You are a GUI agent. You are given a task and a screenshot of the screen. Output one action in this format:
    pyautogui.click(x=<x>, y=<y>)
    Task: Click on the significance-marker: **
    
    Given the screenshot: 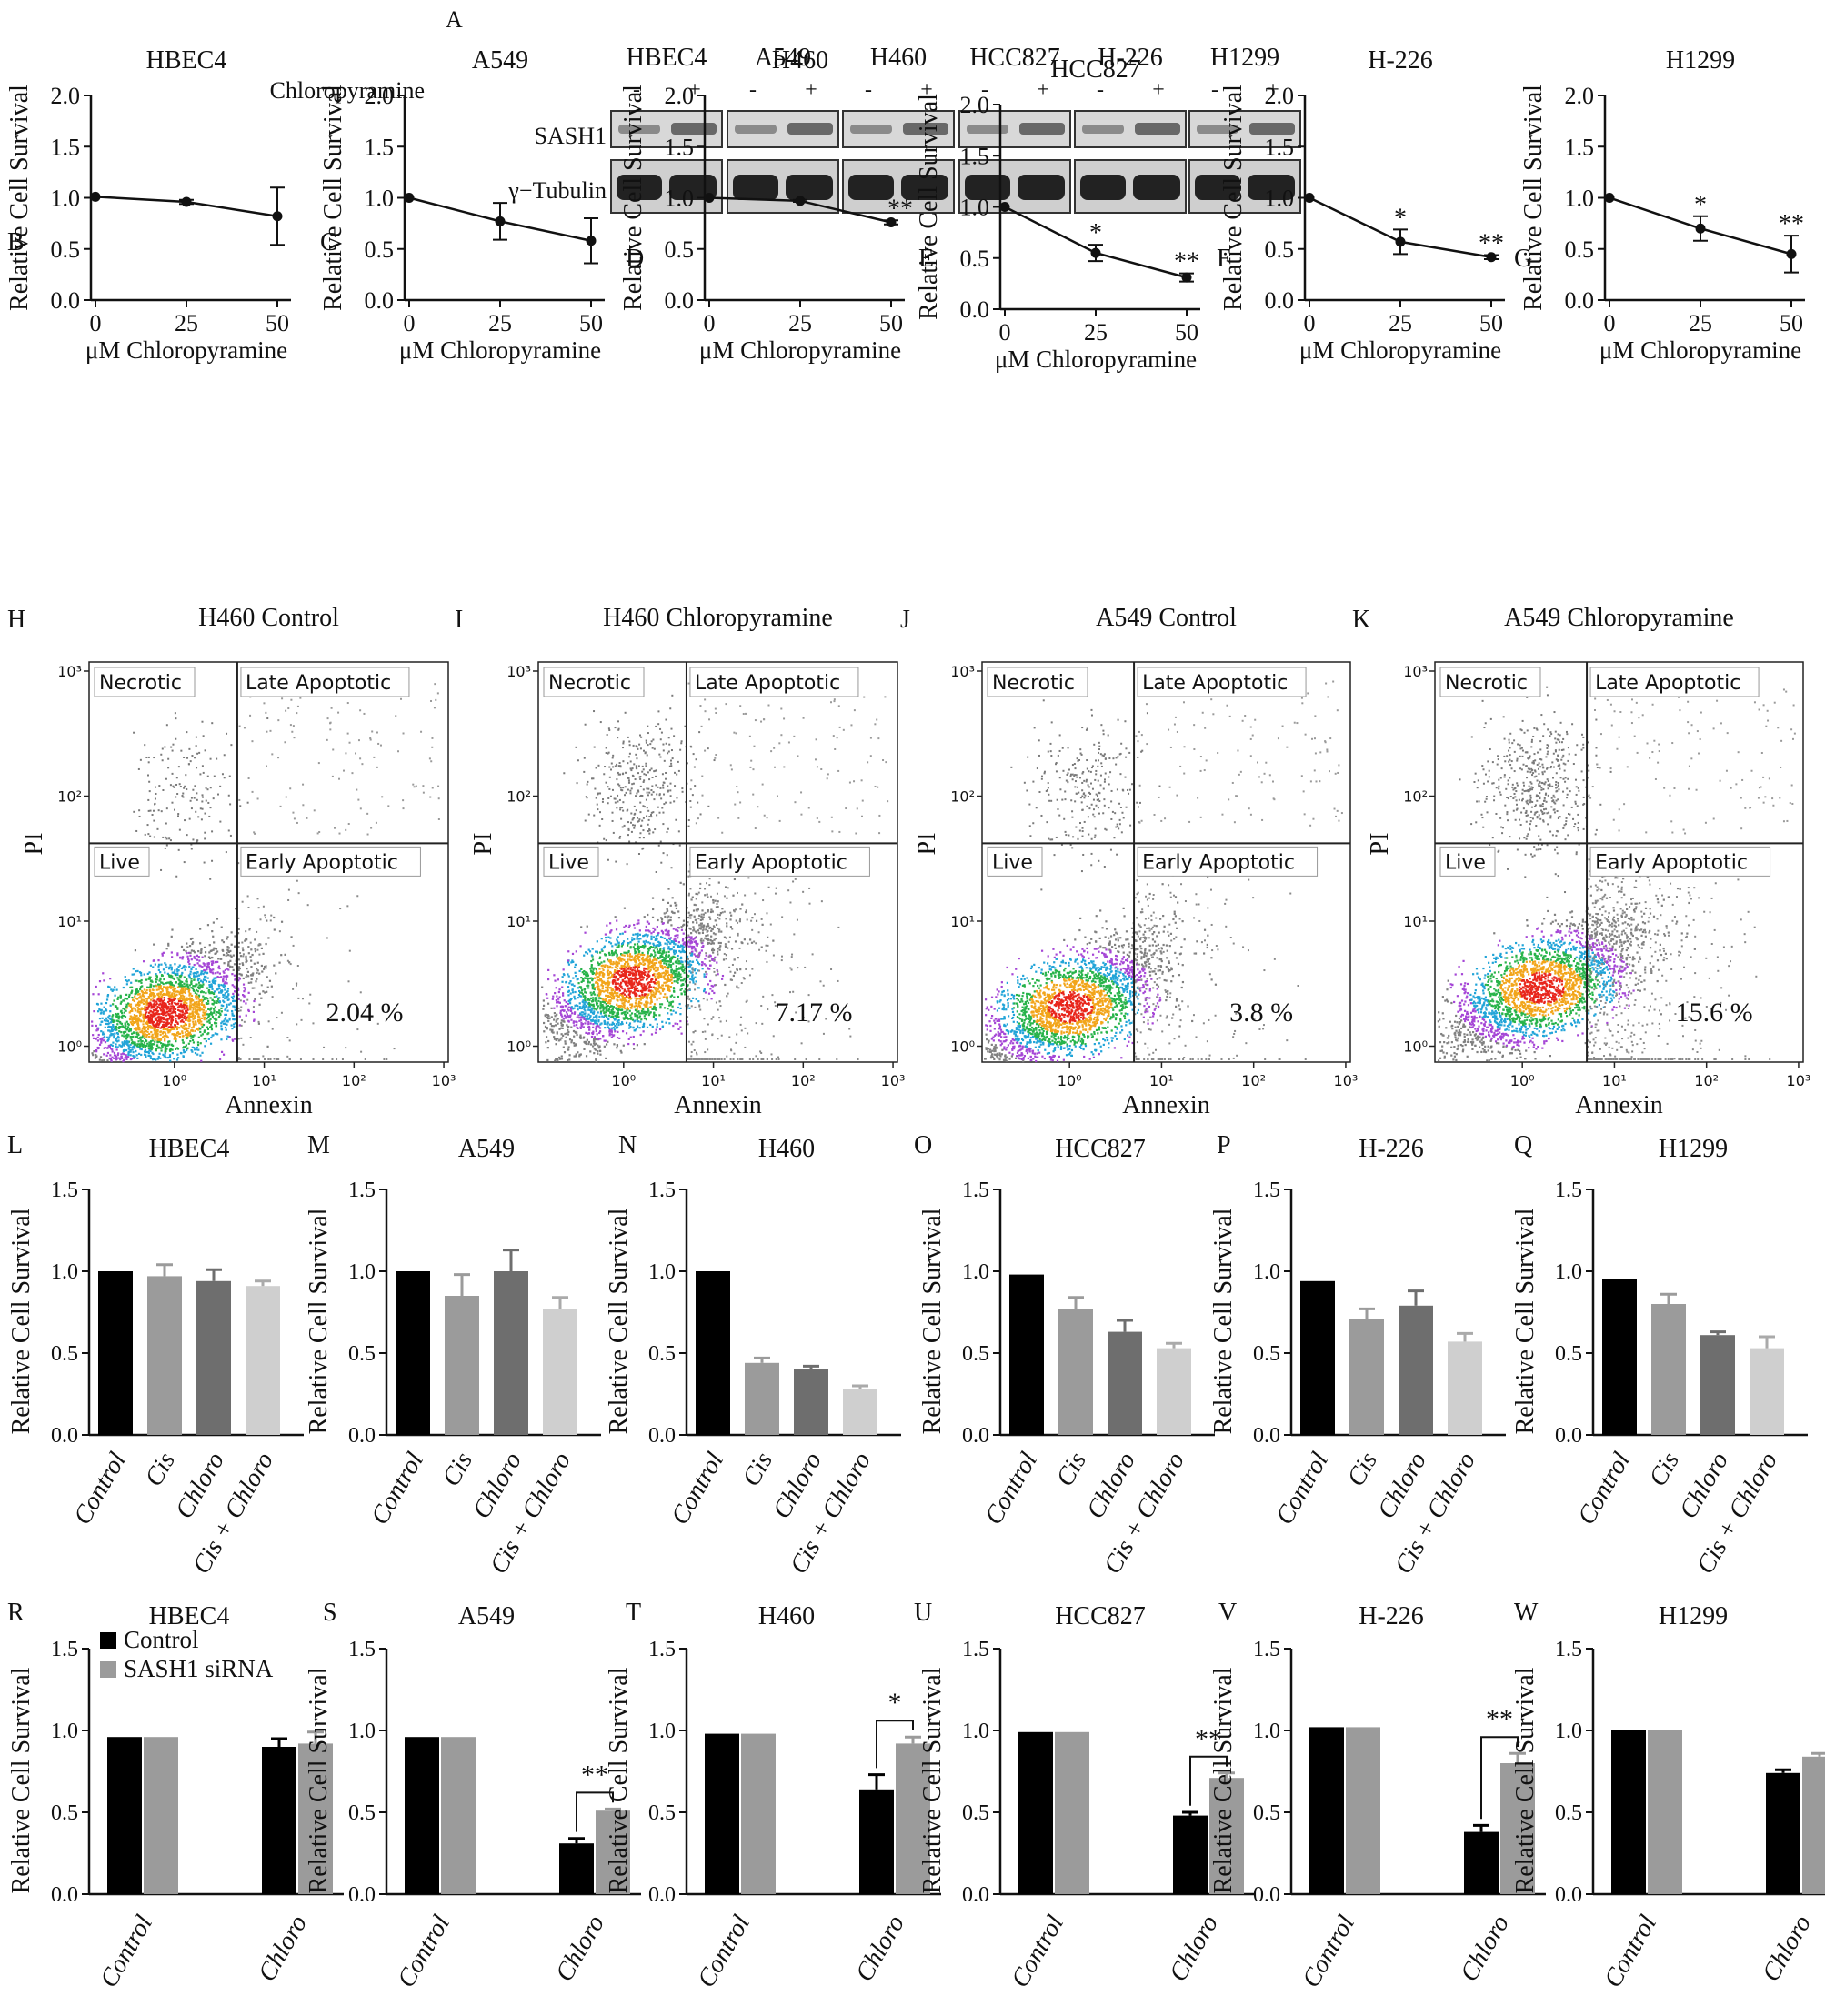 What is the action you would take?
    pyautogui.click(x=1491, y=244)
    